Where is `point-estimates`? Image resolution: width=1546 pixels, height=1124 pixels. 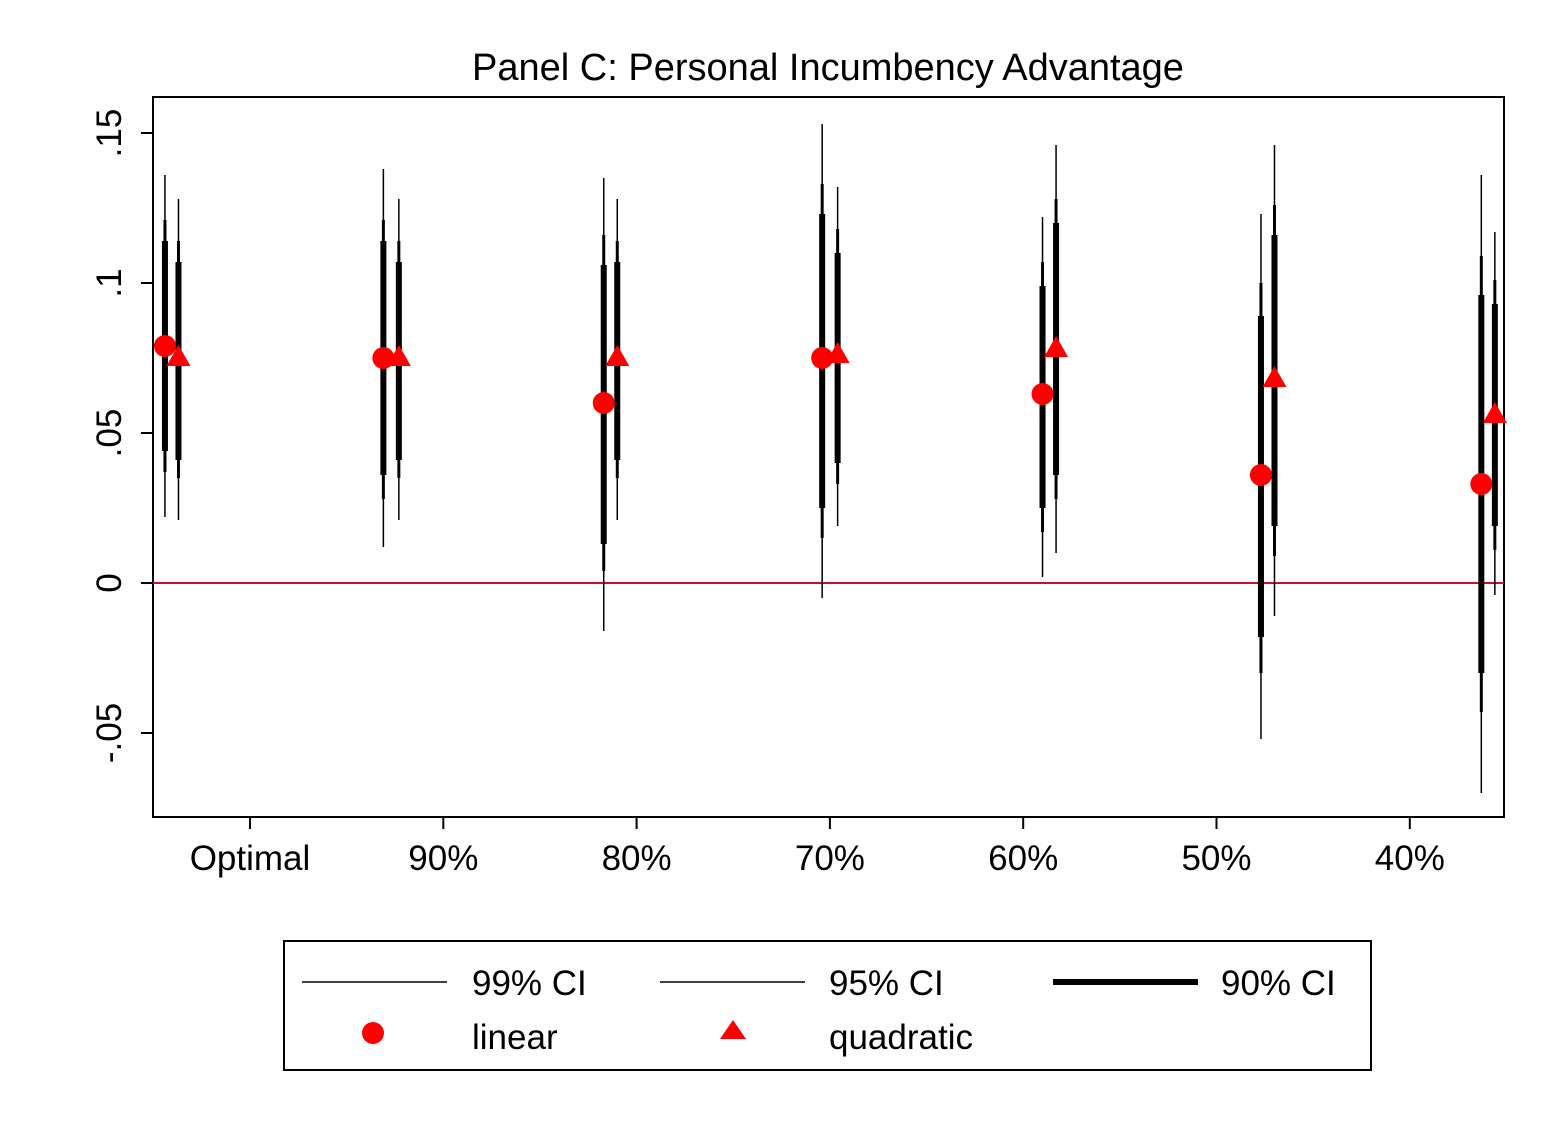
point-estimates is located at coordinates (830, 415).